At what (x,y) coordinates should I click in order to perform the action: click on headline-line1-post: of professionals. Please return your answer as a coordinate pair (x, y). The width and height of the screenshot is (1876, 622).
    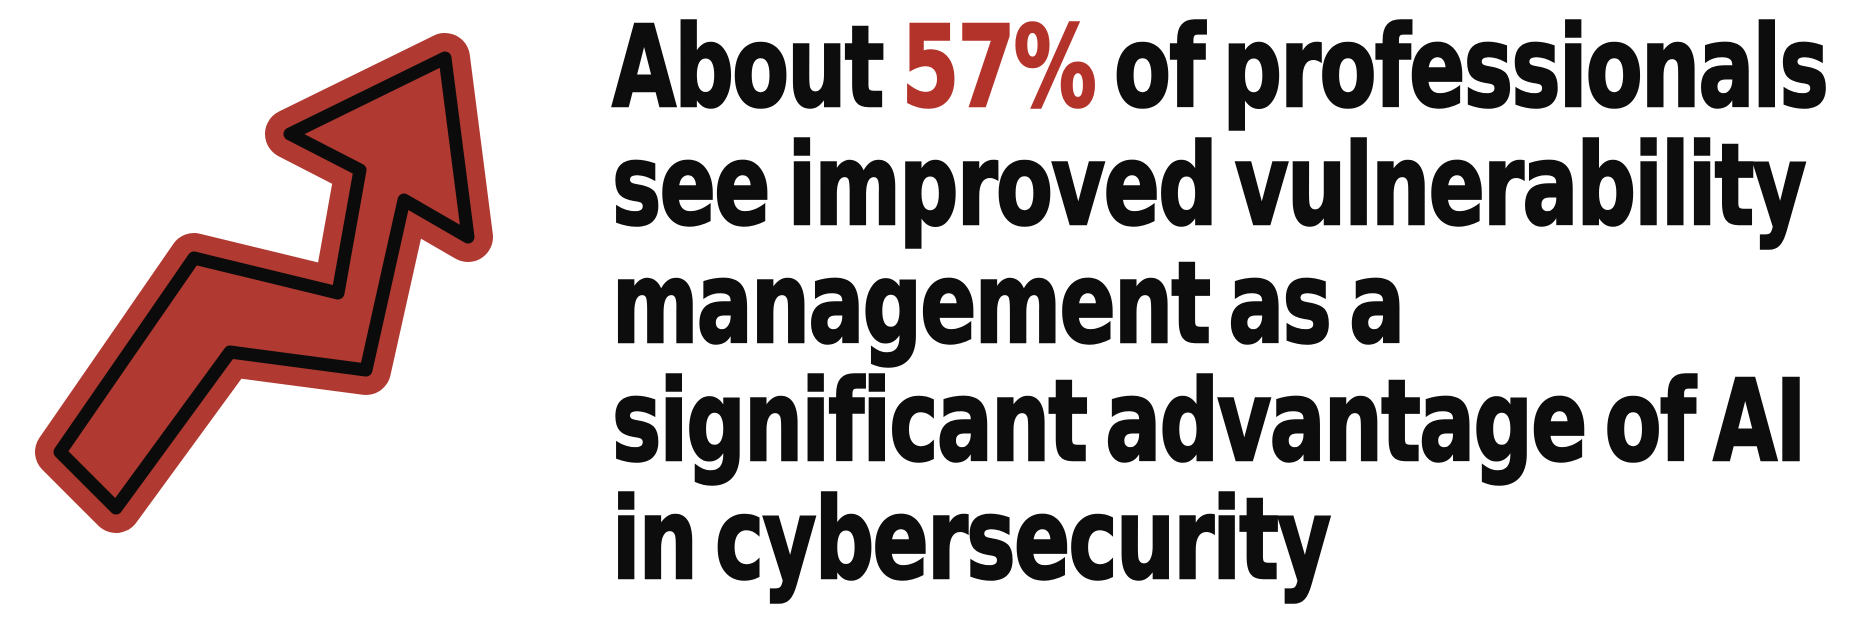
    Looking at the image, I should click on (1462, 68).